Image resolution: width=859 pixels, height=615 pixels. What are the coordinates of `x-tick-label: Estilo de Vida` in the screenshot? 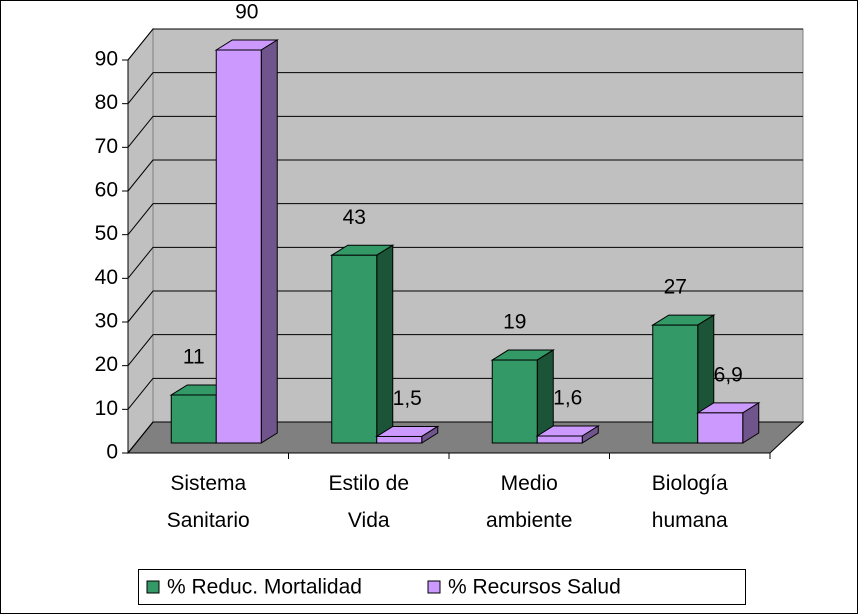 It's located at (369, 502).